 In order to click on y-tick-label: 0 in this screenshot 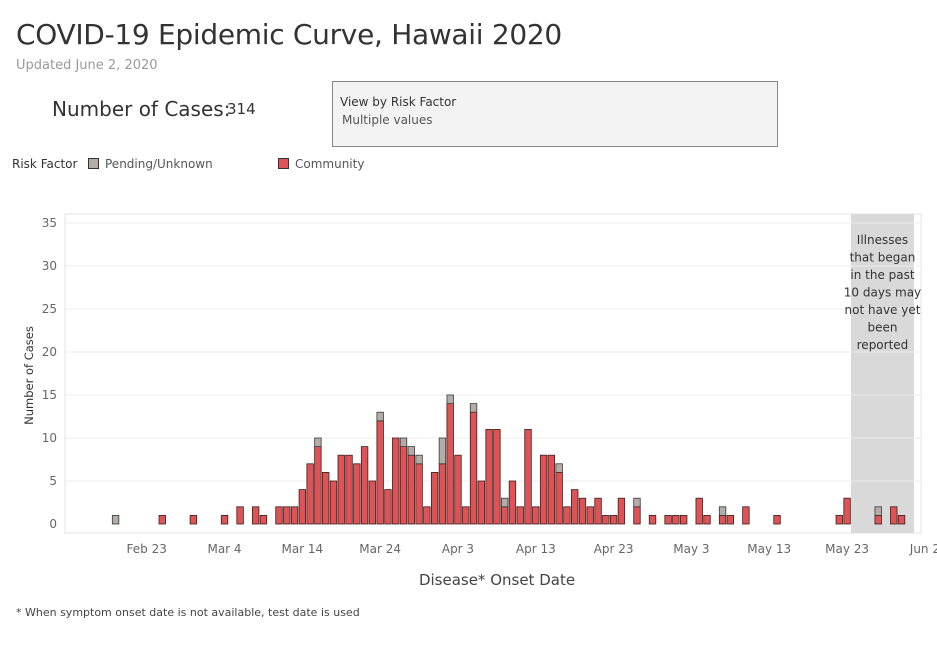, I will do `click(53, 524)`.